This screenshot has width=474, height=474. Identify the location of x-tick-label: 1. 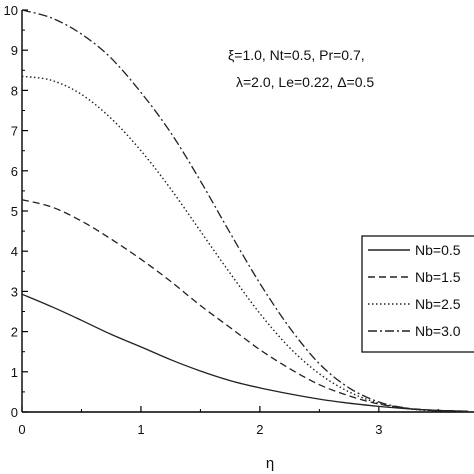
(140, 429).